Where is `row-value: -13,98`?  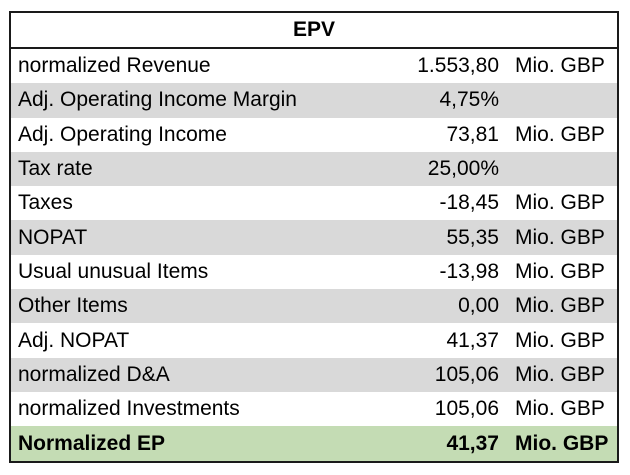
row-value: -13,98 is located at coordinates (469, 271).